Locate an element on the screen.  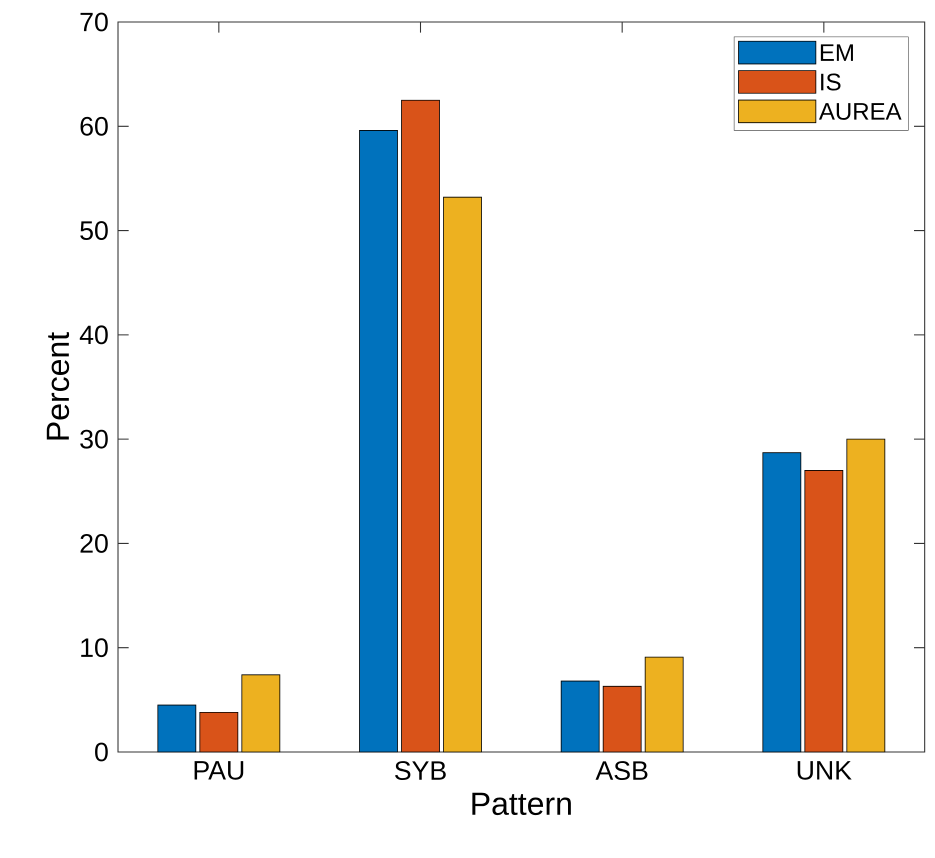
y-tick-label: 70 is located at coordinates (94, 22).